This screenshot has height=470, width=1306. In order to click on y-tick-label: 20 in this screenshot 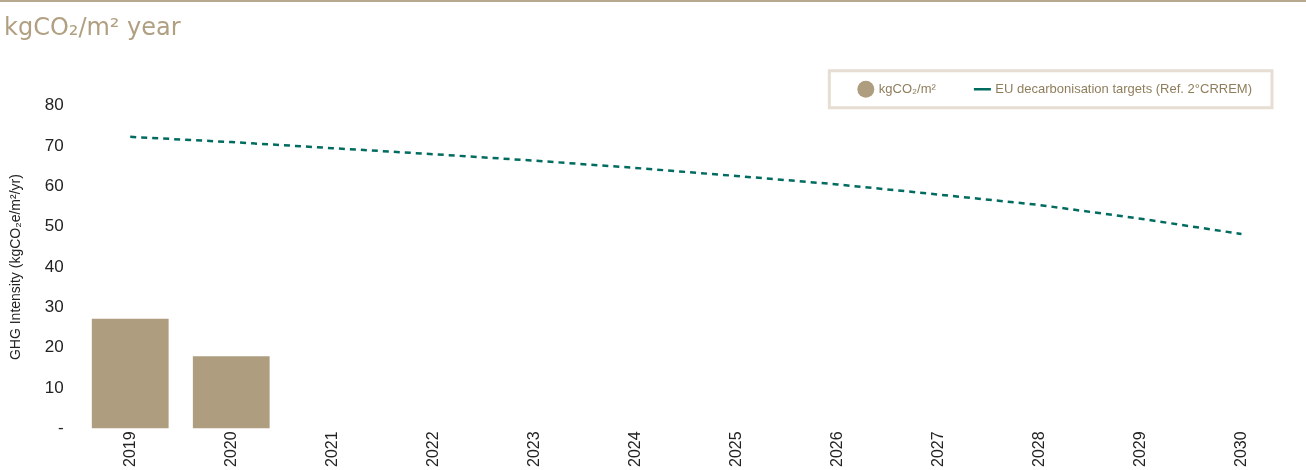, I will do `click(54, 347)`.